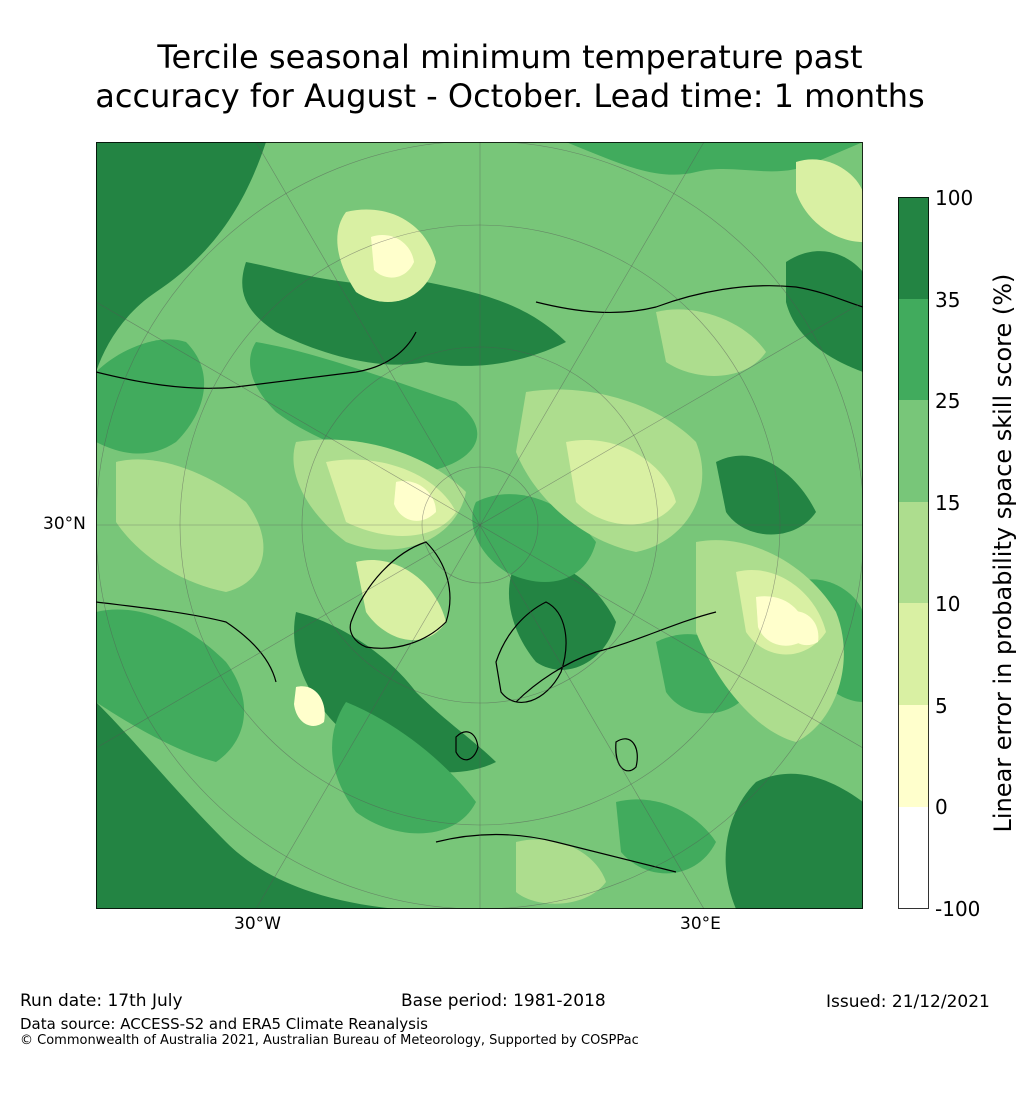  What do you see at coordinates (958, 909) in the screenshot?
I see `colorbar-tick-minus100: -100` at bounding box center [958, 909].